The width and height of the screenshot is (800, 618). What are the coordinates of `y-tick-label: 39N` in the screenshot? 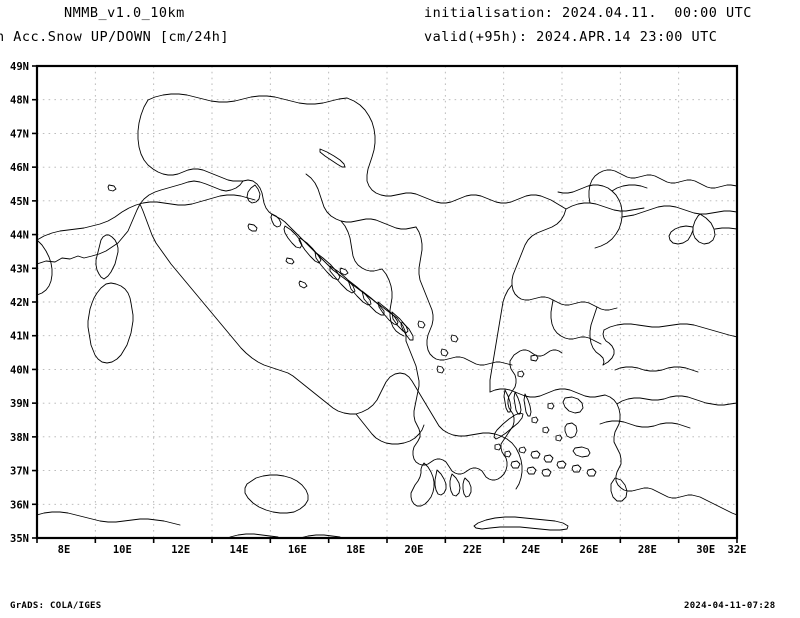 It's located at (19, 404).